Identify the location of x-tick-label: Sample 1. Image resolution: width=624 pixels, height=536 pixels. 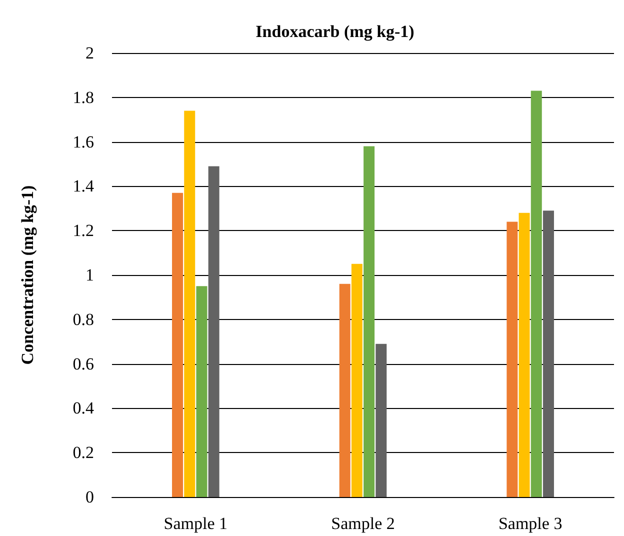
(196, 523).